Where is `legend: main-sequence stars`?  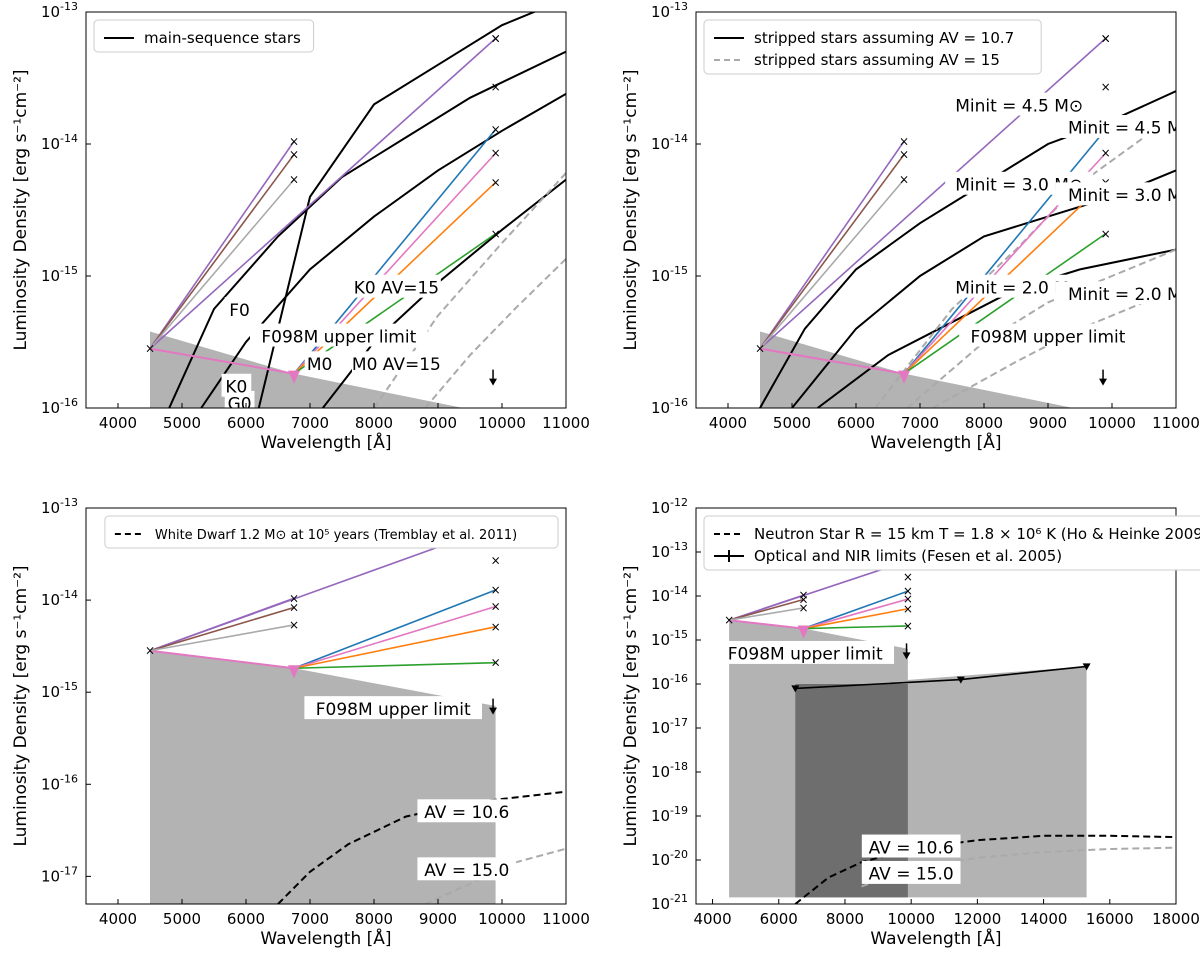 legend: main-sequence stars is located at coordinates (204, 36).